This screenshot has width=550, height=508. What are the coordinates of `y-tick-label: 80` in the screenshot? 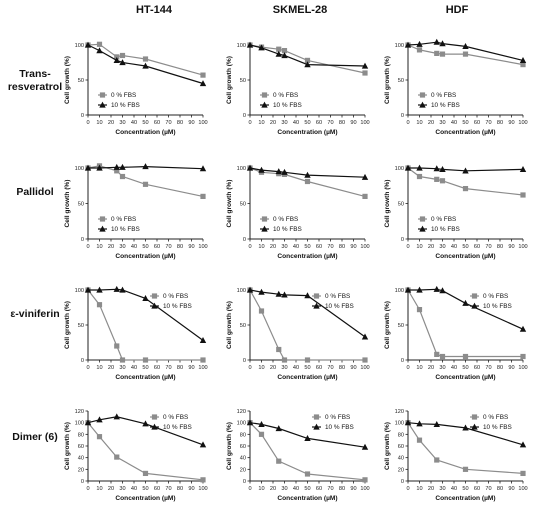 It's located at (401, 435).